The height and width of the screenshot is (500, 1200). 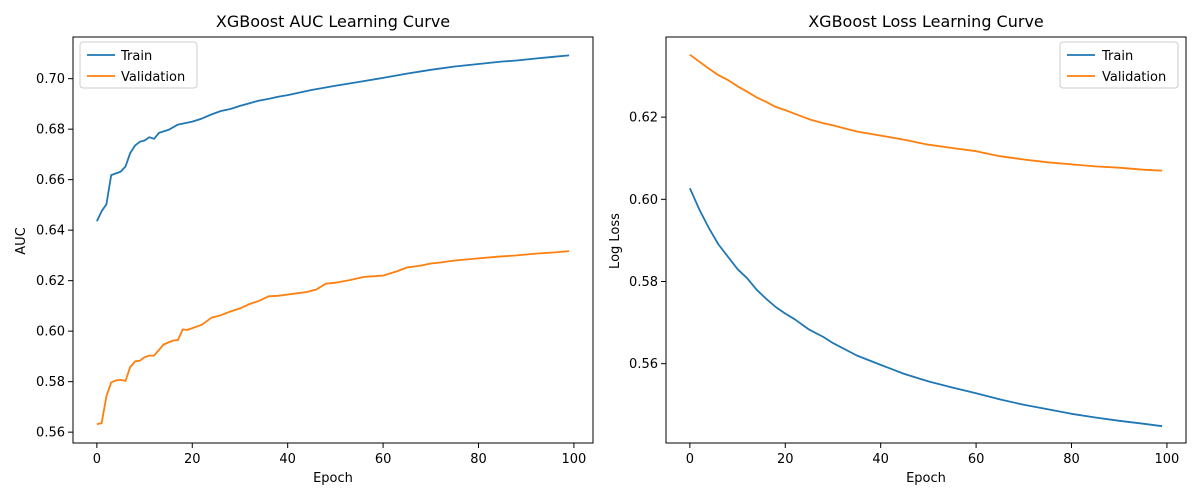 I want to click on loss-legend-label-train: Train, so click(x=1117, y=56).